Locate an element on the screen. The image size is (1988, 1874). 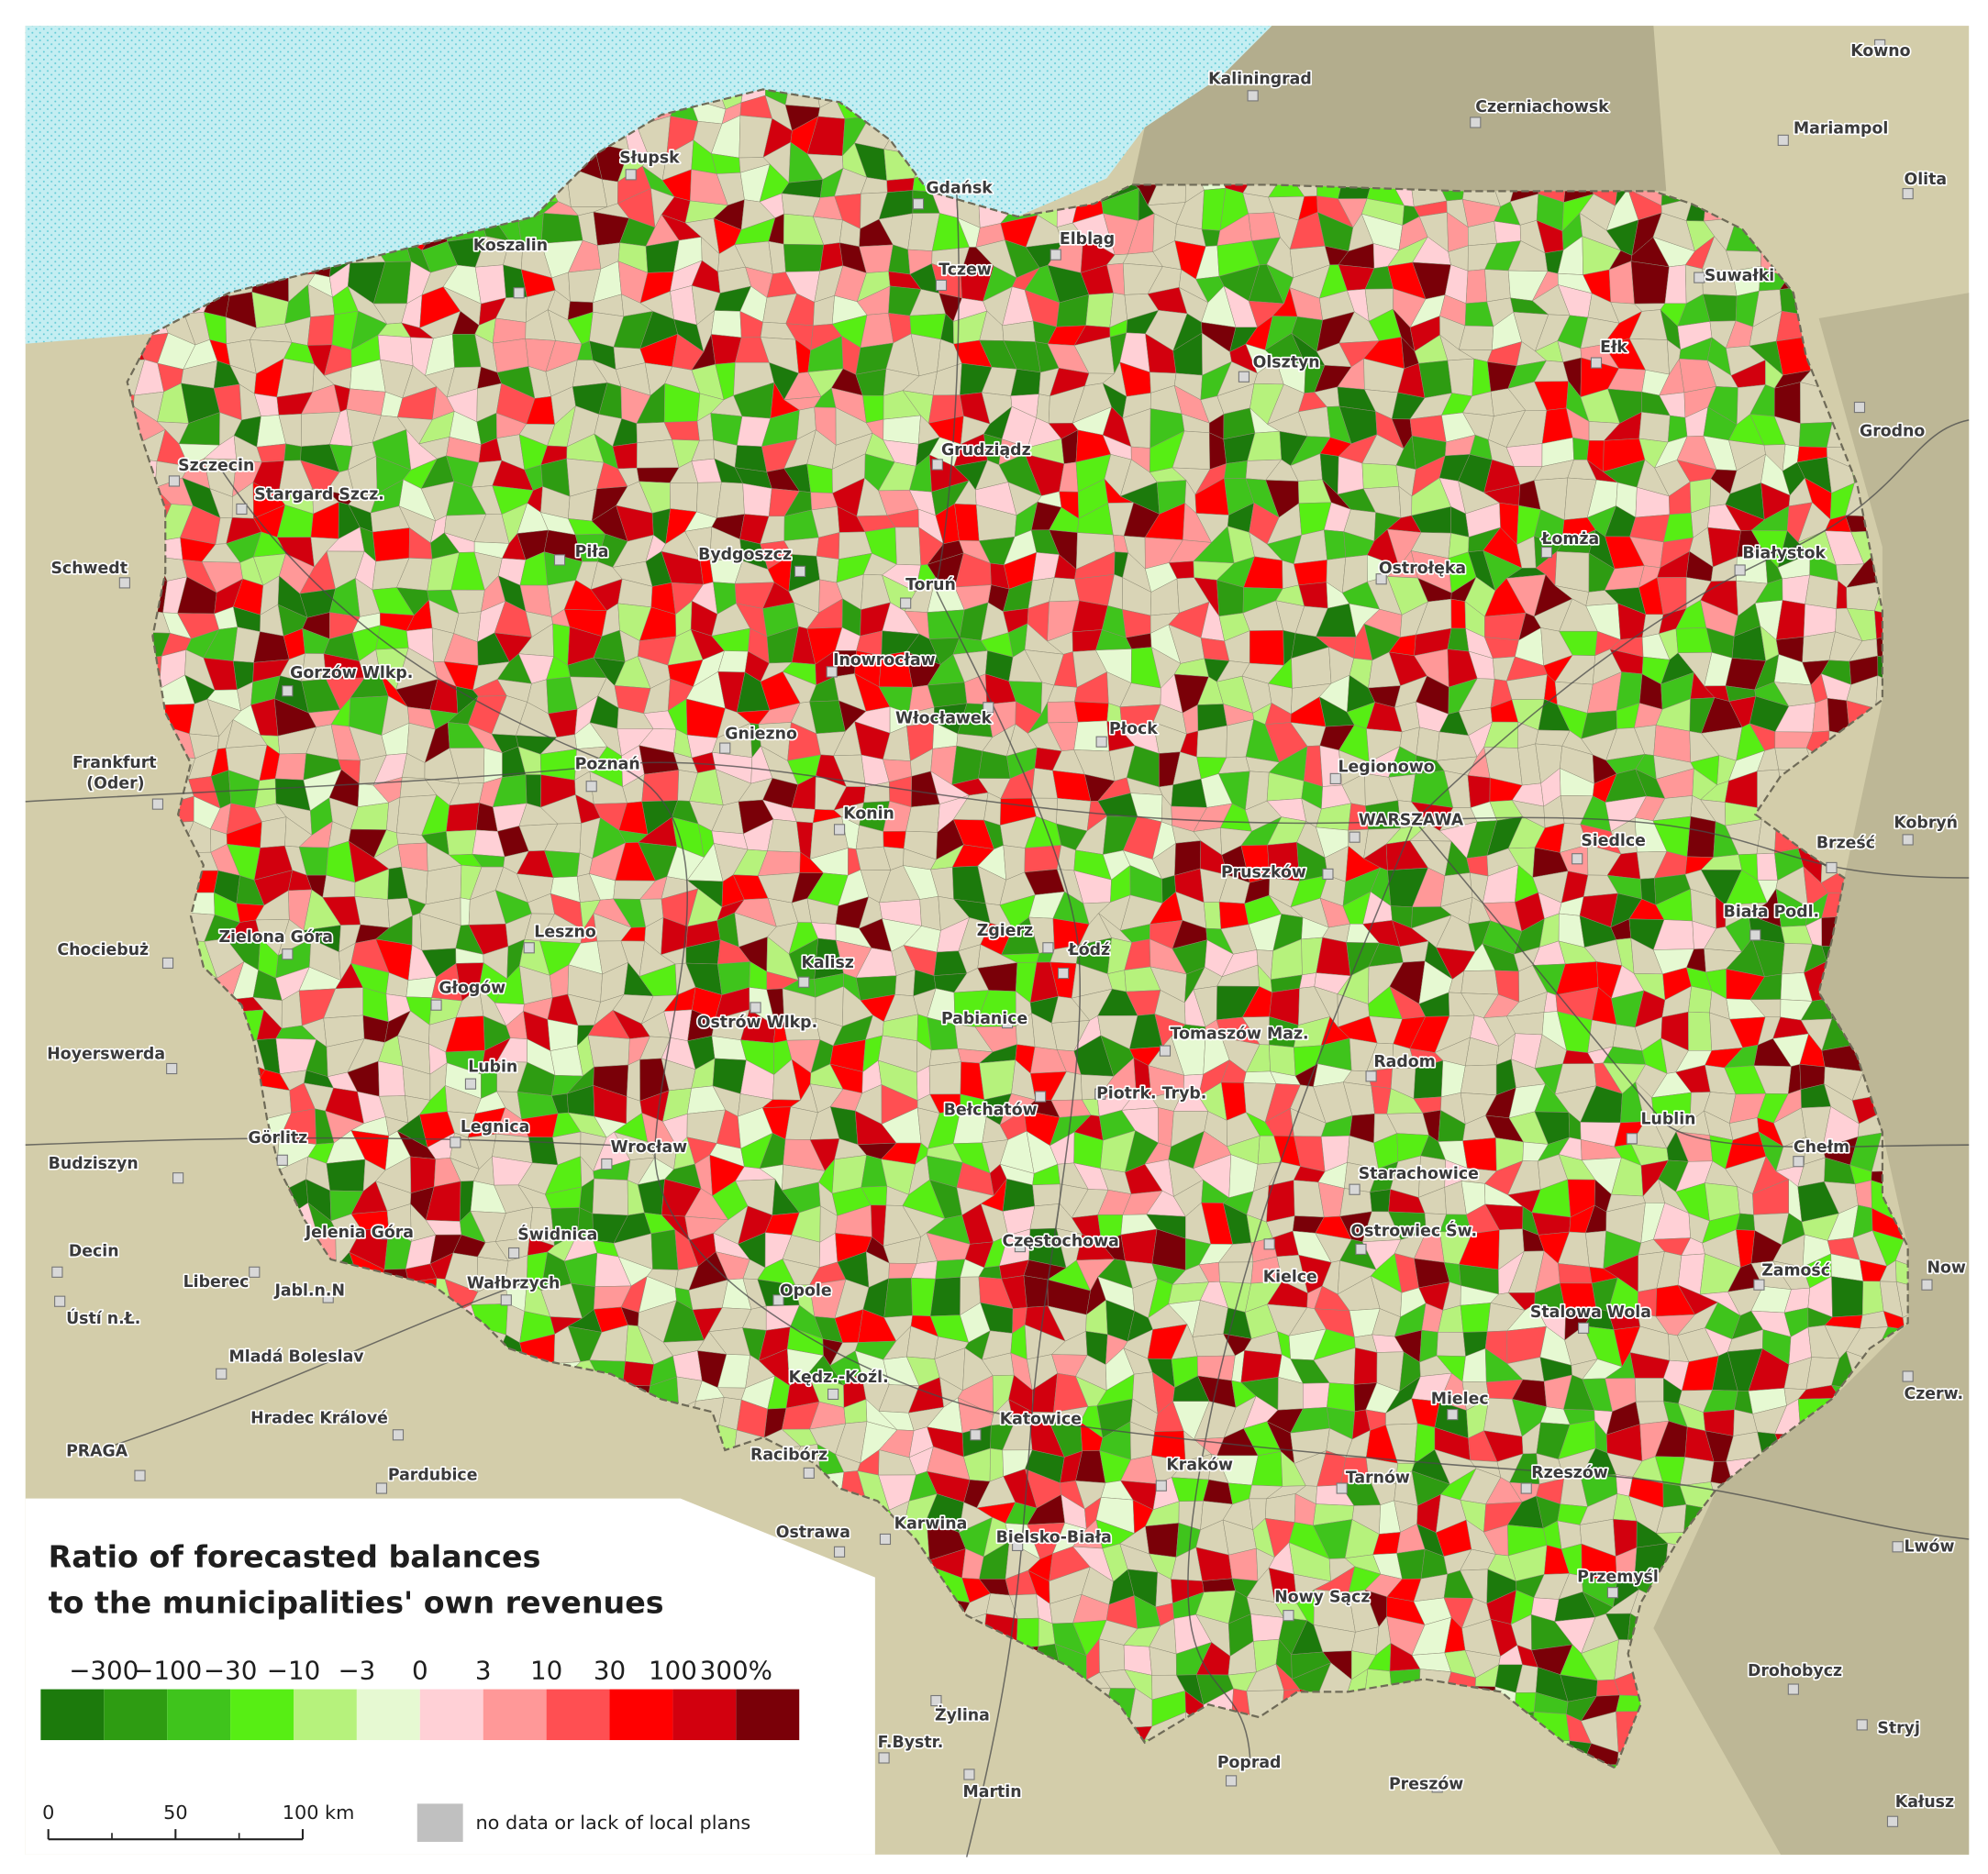
eastern-neighbours is located at coordinates (1811, 1074).